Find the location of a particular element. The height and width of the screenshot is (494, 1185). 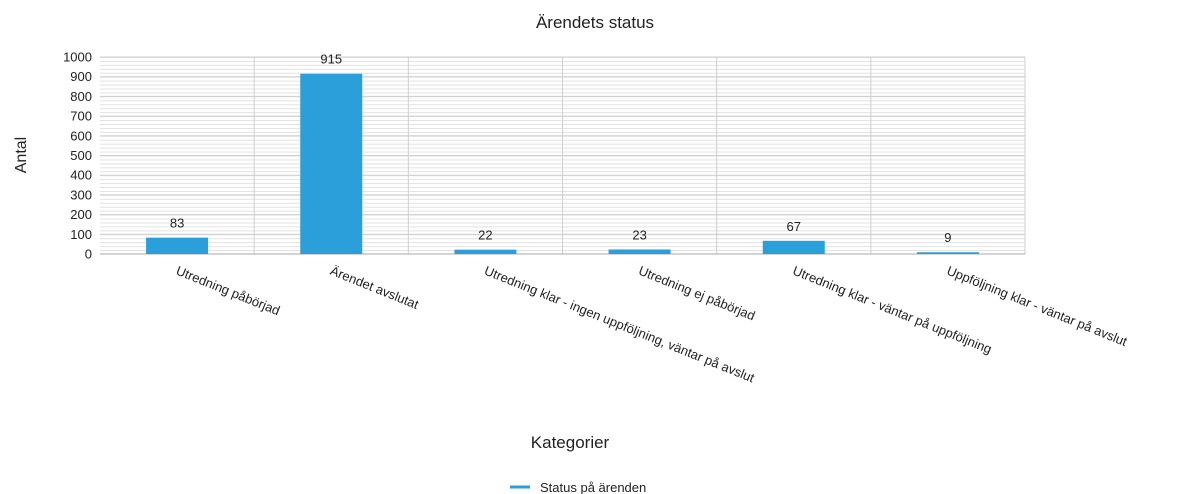

y-tick-label: 800 is located at coordinates (81, 96).